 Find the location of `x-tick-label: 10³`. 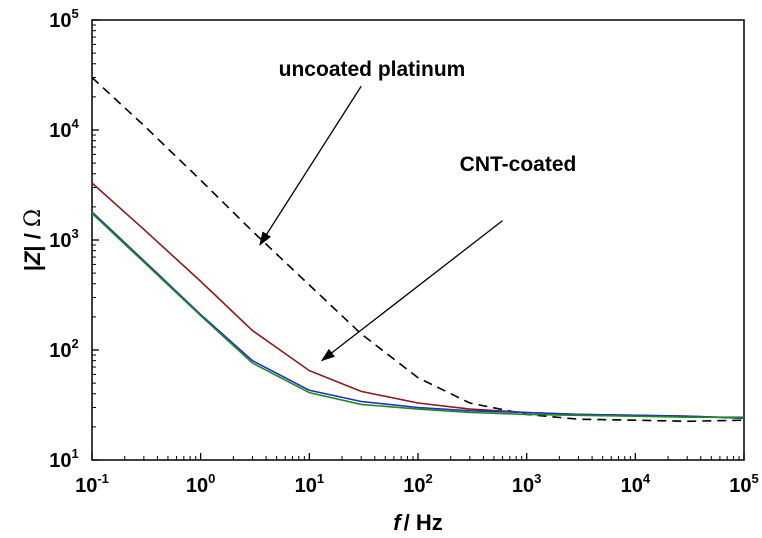

x-tick-label: 10³ is located at coordinates (526, 484).